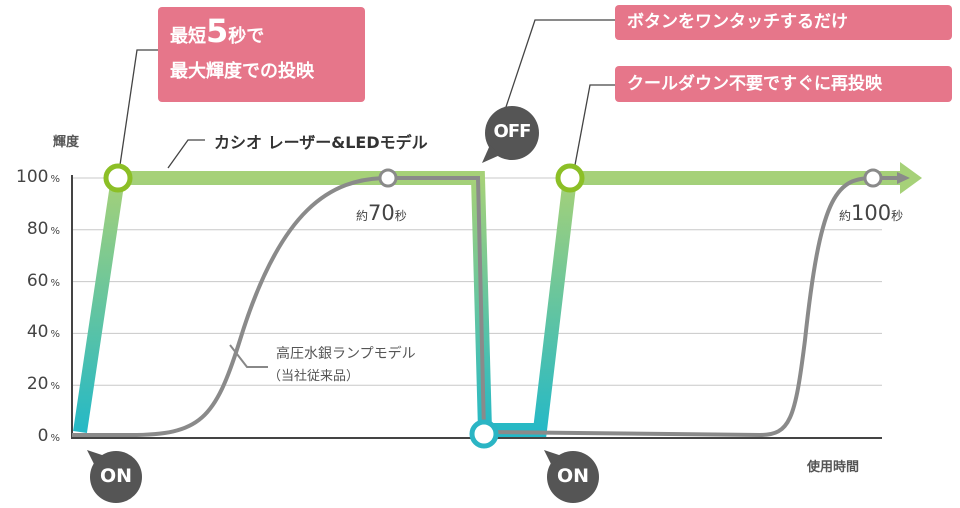 The height and width of the screenshot is (508, 960). I want to click on callout-no-cooldown: クールダウン不要ですぐに再投映, so click(783, 84).